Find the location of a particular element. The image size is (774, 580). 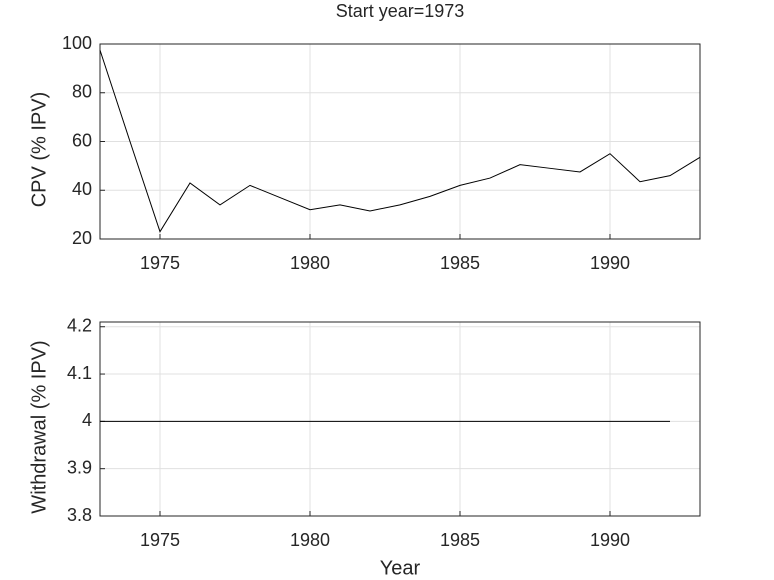

y-tick-label: 80 is located at coordinates (82, 92).